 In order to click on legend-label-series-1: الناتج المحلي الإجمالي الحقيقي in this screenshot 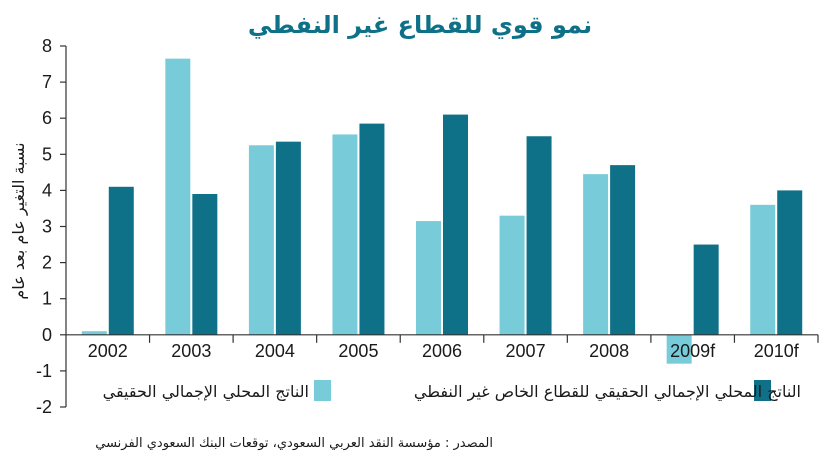, I will do `click(206, 392)`.